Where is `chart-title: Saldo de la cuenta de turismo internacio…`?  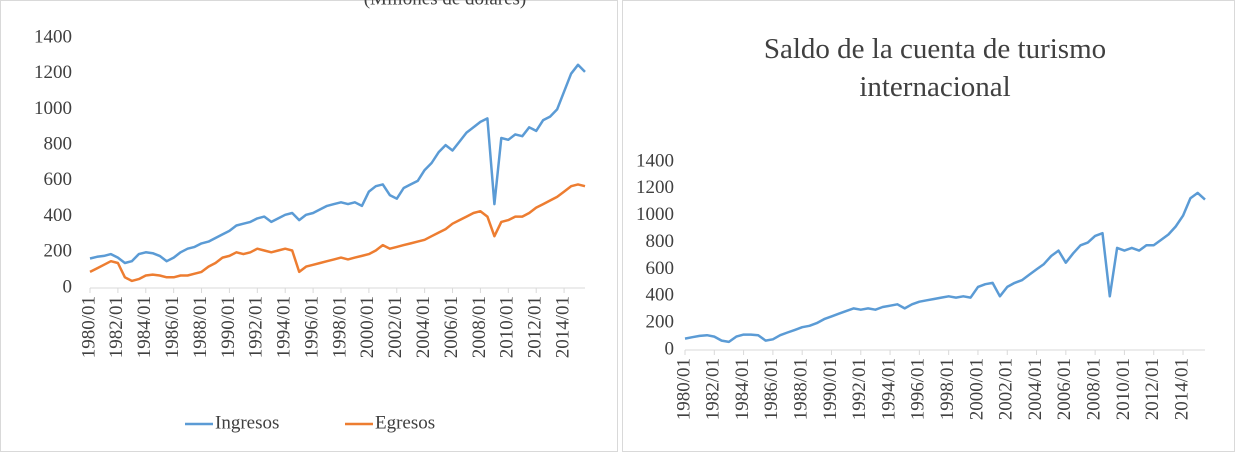 chart-title: Saldo de la cuenta de turismo internacio… is located at coordinates (935, 68).